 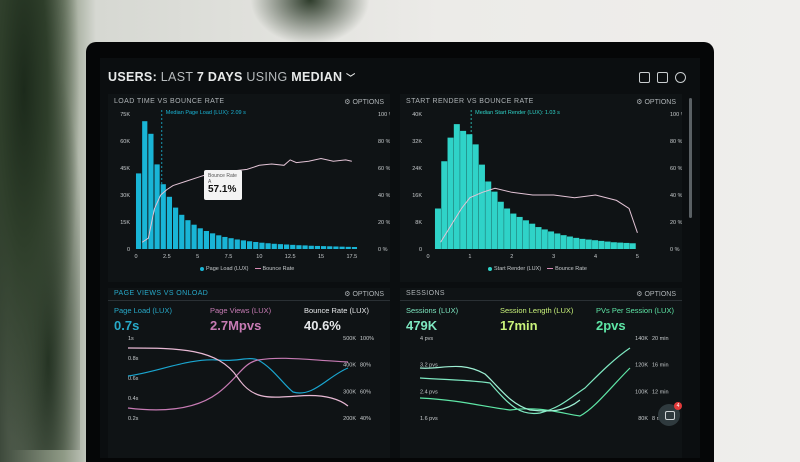 I want to click on x-tick-label: 5, so click(x=197, y=257).